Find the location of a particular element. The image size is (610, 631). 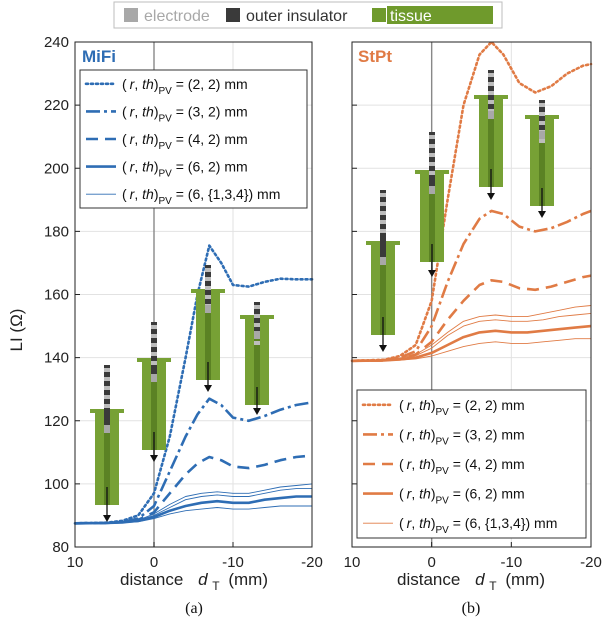

panel-a-legend-label-1-part-5: PV is located at coordinates (165, 118).